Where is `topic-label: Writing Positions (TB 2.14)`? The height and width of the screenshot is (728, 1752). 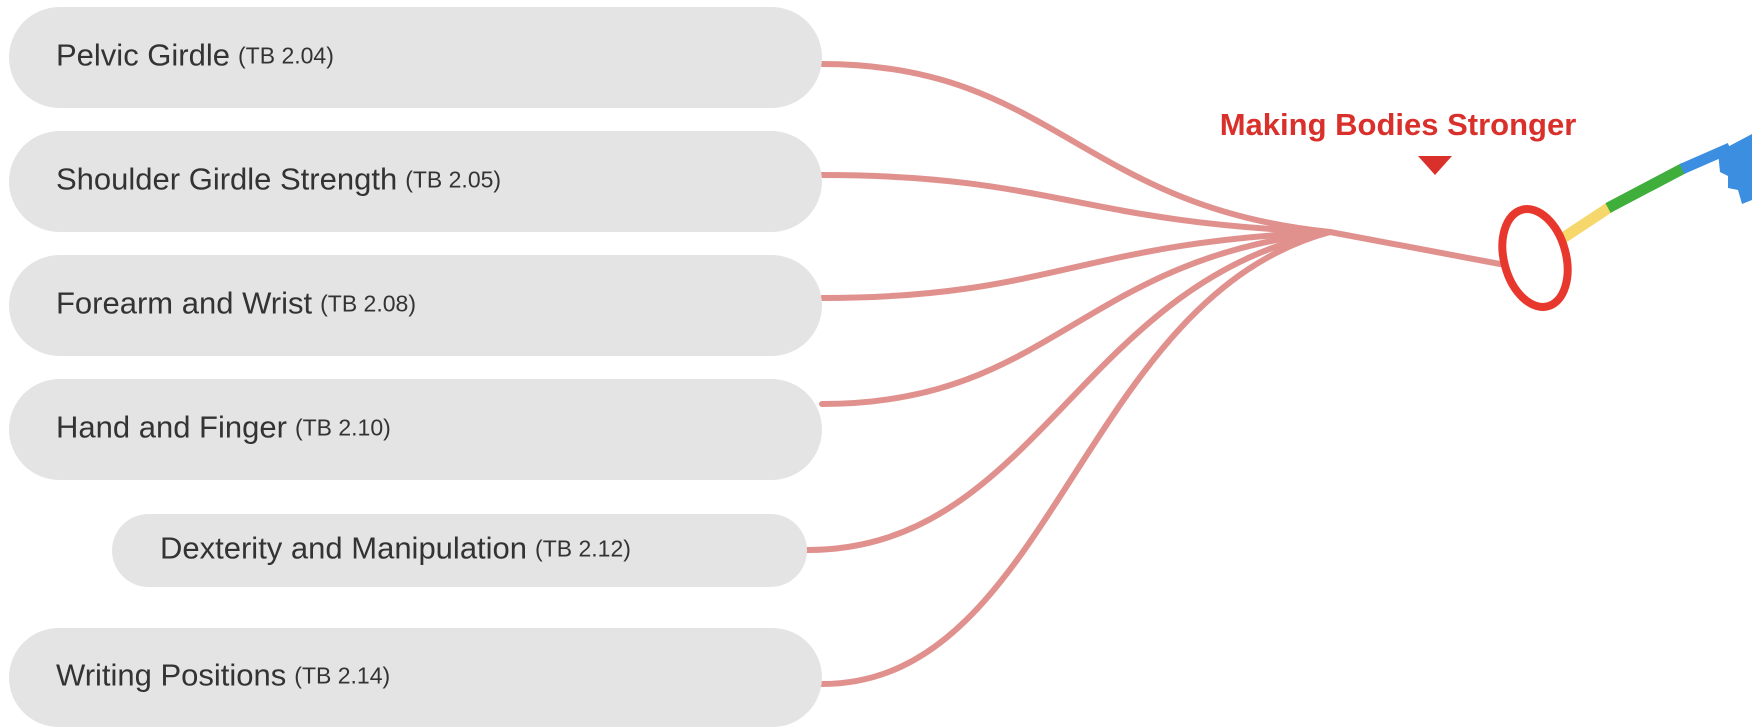
topic-label: Writing Positions (TB 2.14) is located at coordinates (223, 675).